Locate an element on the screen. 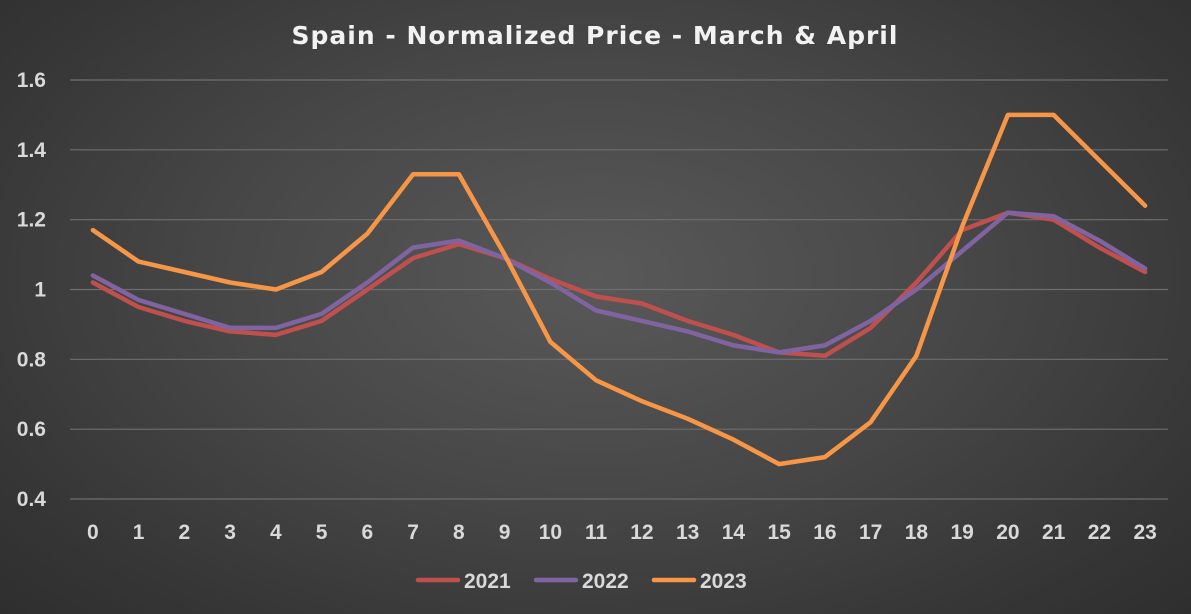  x-tick-label: 20 is located at coordinates (1007, 532).